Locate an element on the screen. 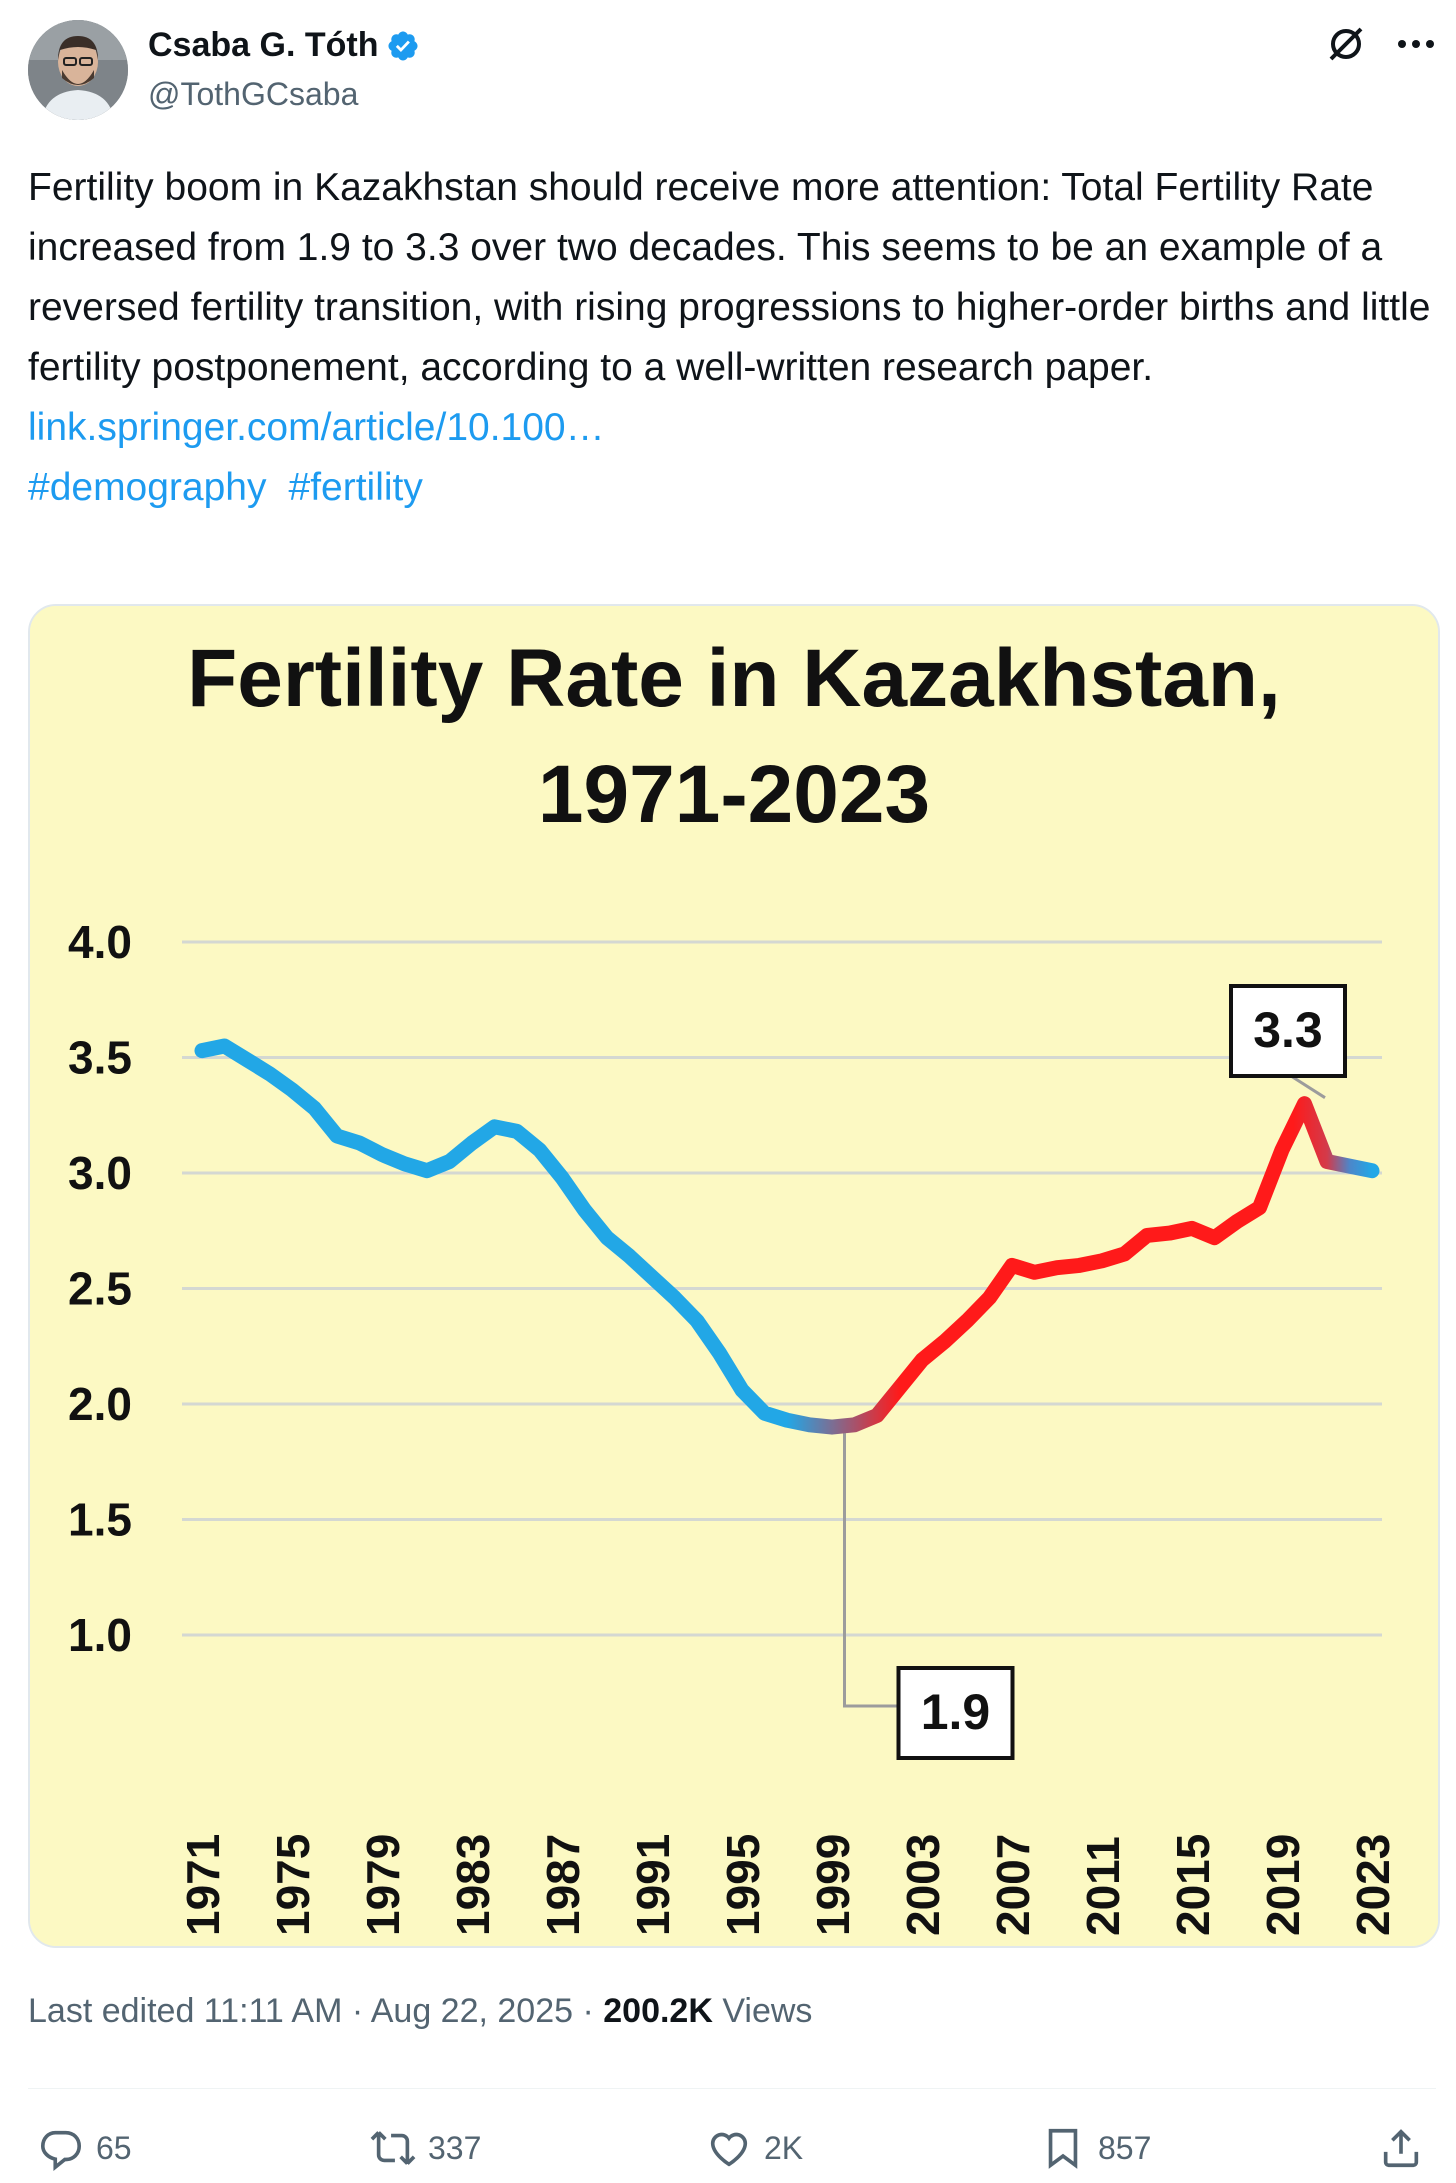 The width and height of the screenshot is (1456, 2183). y-axis: 4.0 3.5 3.0 2.5 2.0 1.5 1.0 is located at coordinates (100, 1288).